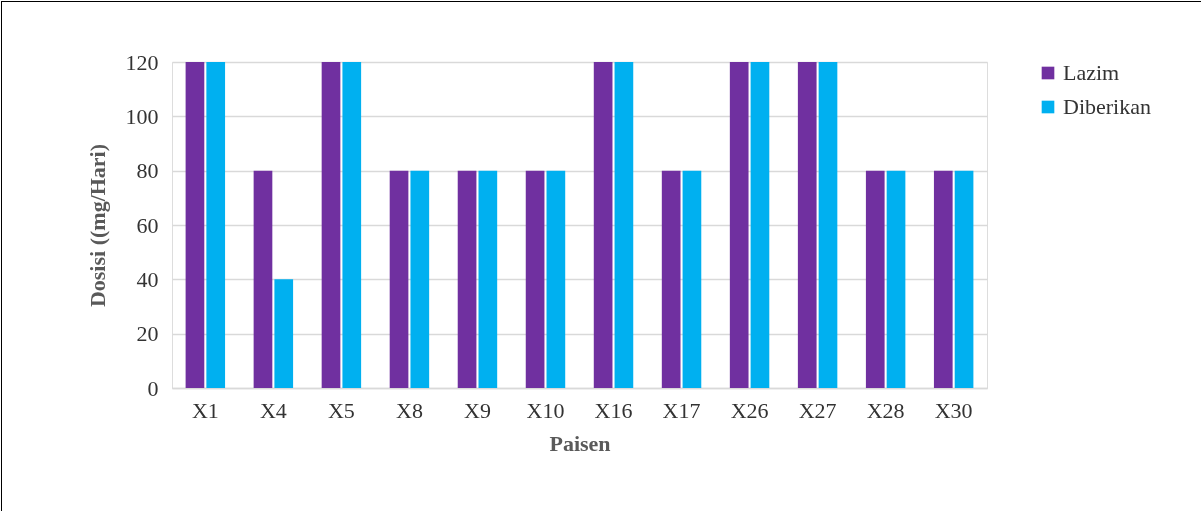 This screenshot has height=512, width=1202. What do you see at coordinates (749, 410) in the screenshot?
I see `x-tick-label: X26` at bounding box center [749, 410].